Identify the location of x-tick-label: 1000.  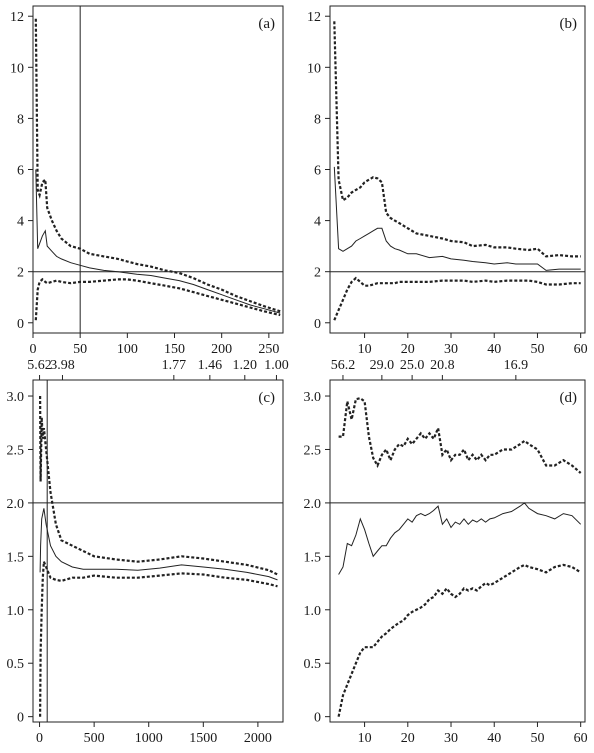
(149, 738).